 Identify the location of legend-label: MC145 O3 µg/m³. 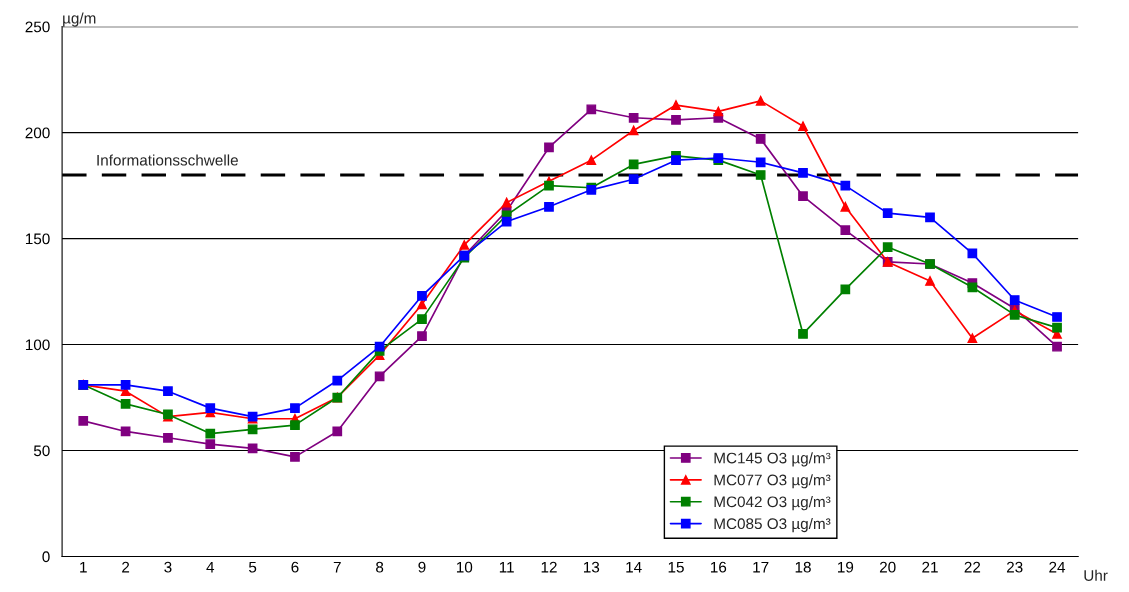
(772, 459).